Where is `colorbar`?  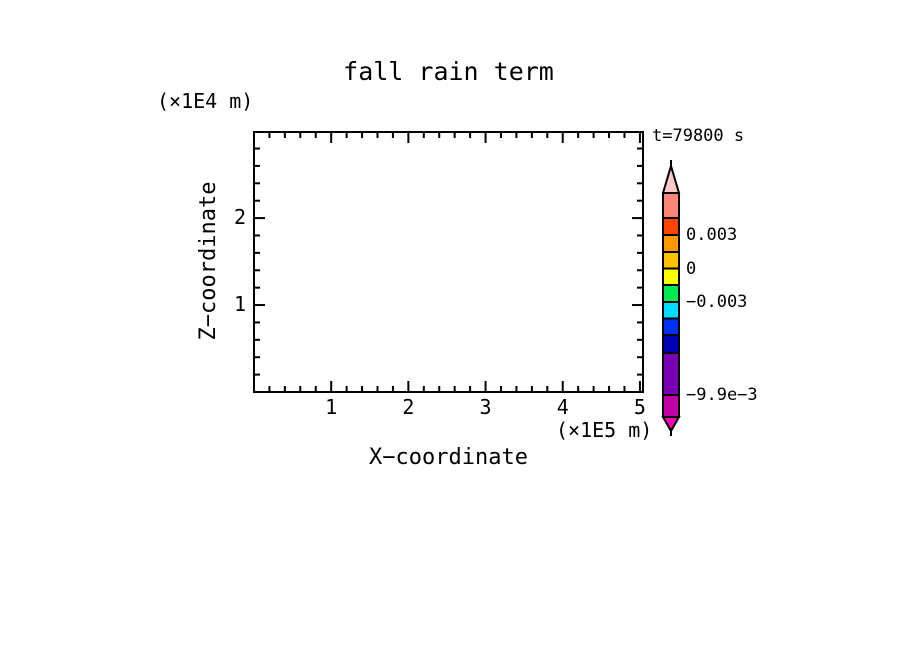 colorbar is located at coordinates (671, 298).